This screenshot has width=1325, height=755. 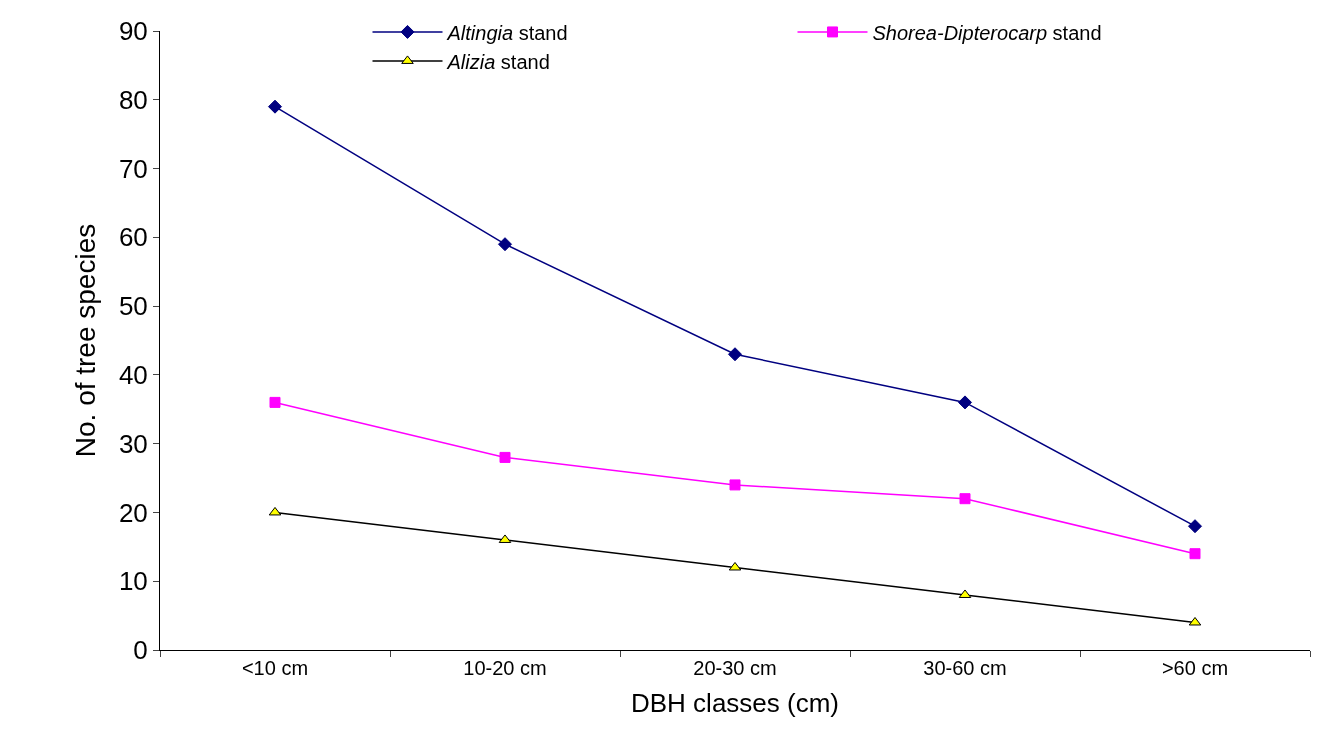 I want to click on x-tick-label: 20-30 cm, so click(x=735, y=668).